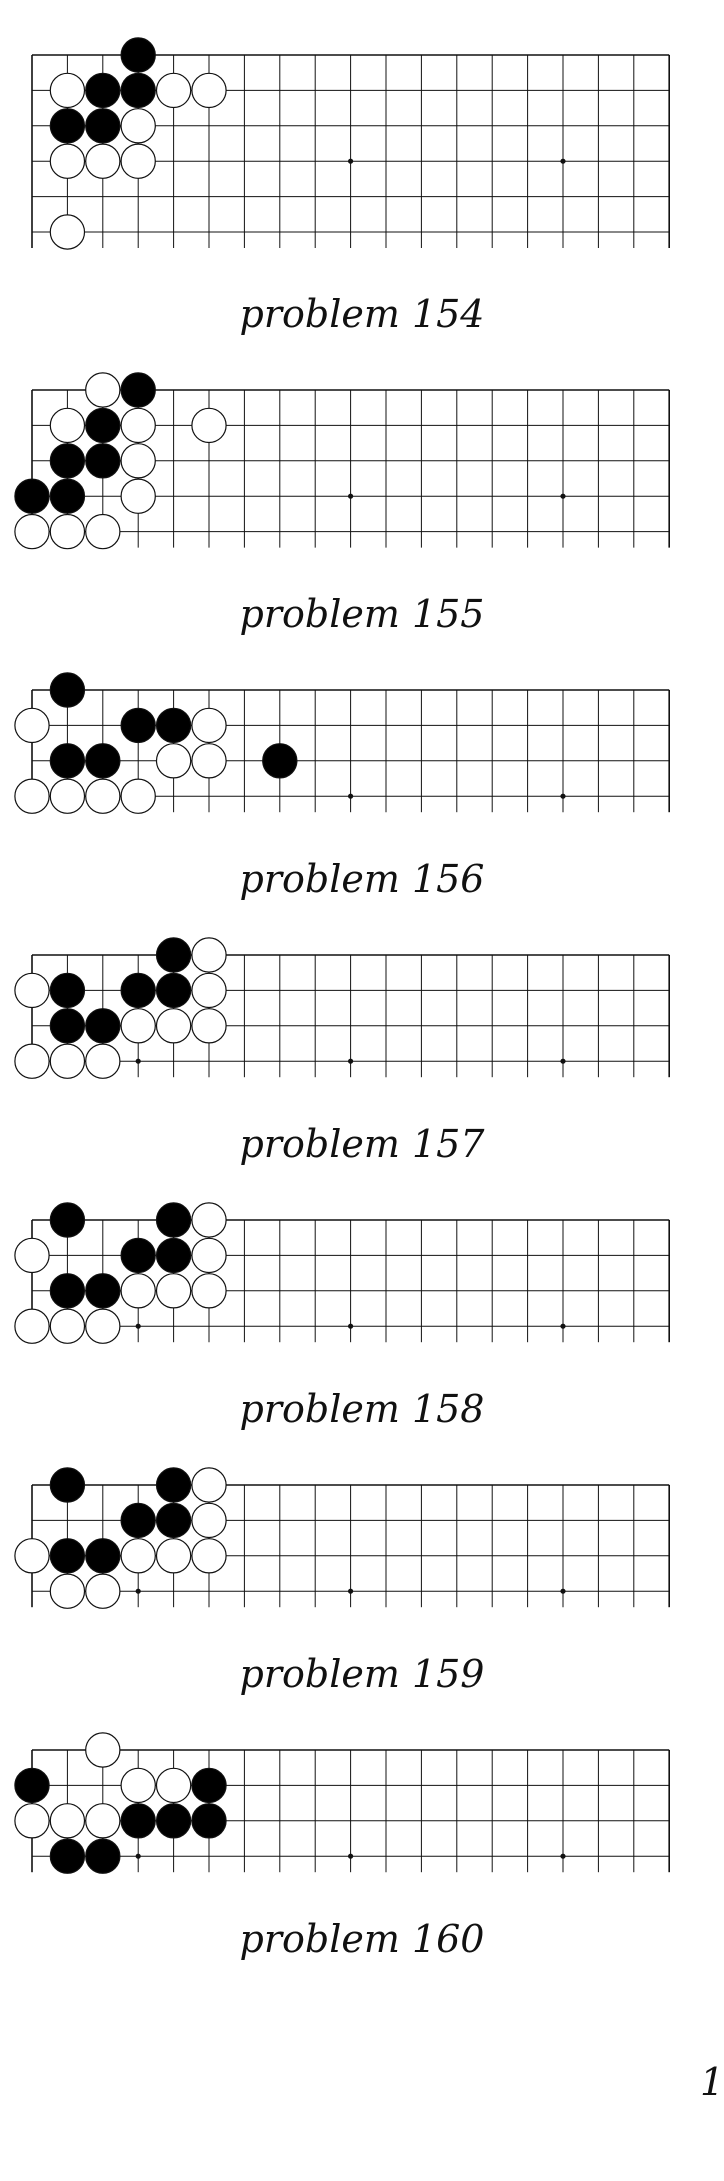  Describe the element at coordinates (712, 2082) in the screenshot. I see `page-number: 1` at that location.